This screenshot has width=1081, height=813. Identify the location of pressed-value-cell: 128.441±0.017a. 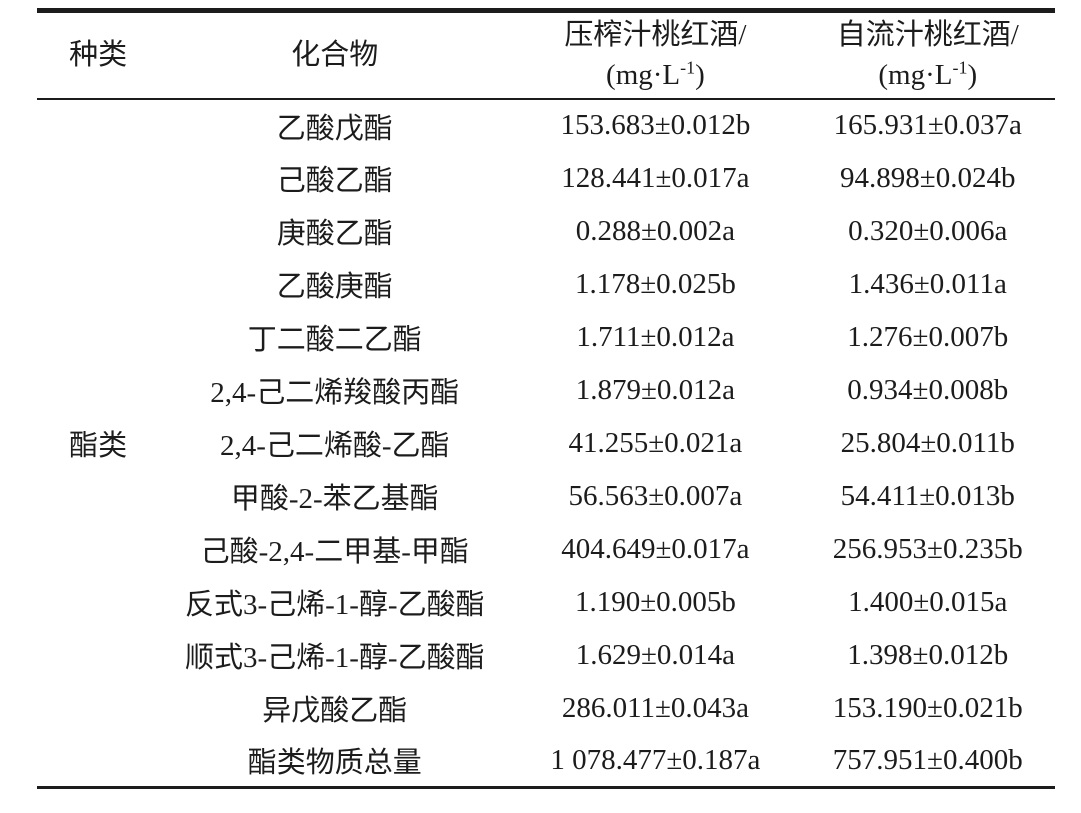
(655, 177).